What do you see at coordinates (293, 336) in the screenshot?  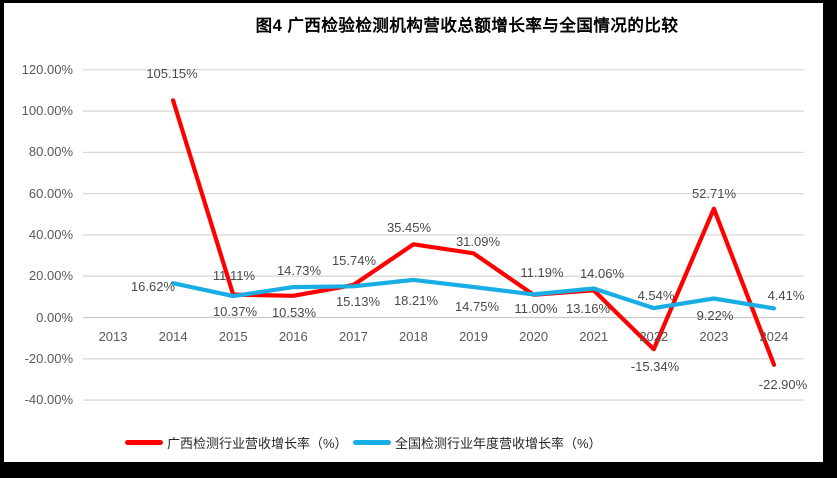 I see `x-axis-tick: 2016` at bounding box center [293, 336].